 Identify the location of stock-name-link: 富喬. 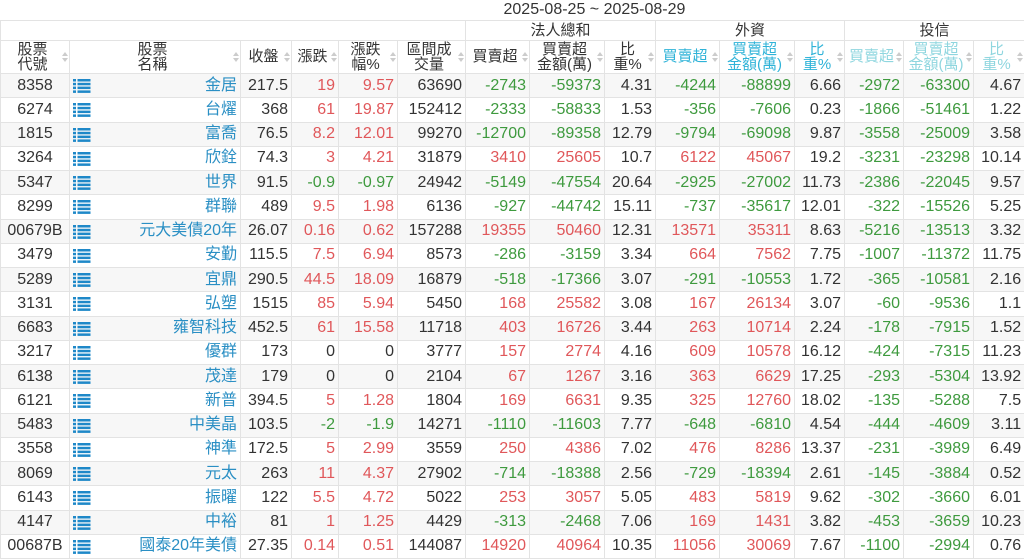
(220, 134).